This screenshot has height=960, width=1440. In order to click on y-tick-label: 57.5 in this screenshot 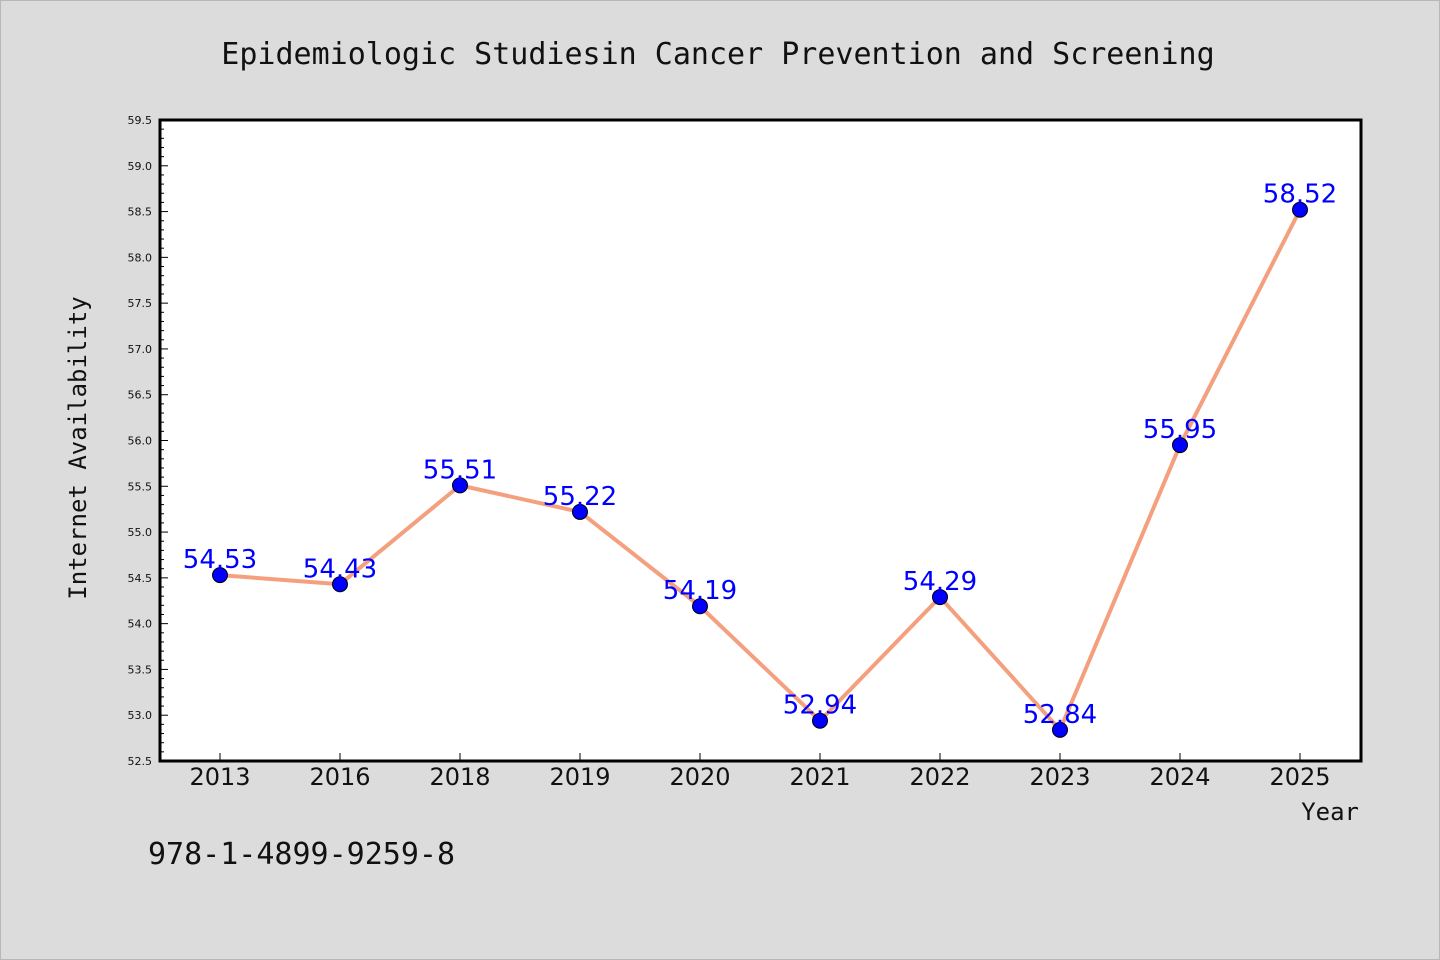, I will do `click(140, 303)`.